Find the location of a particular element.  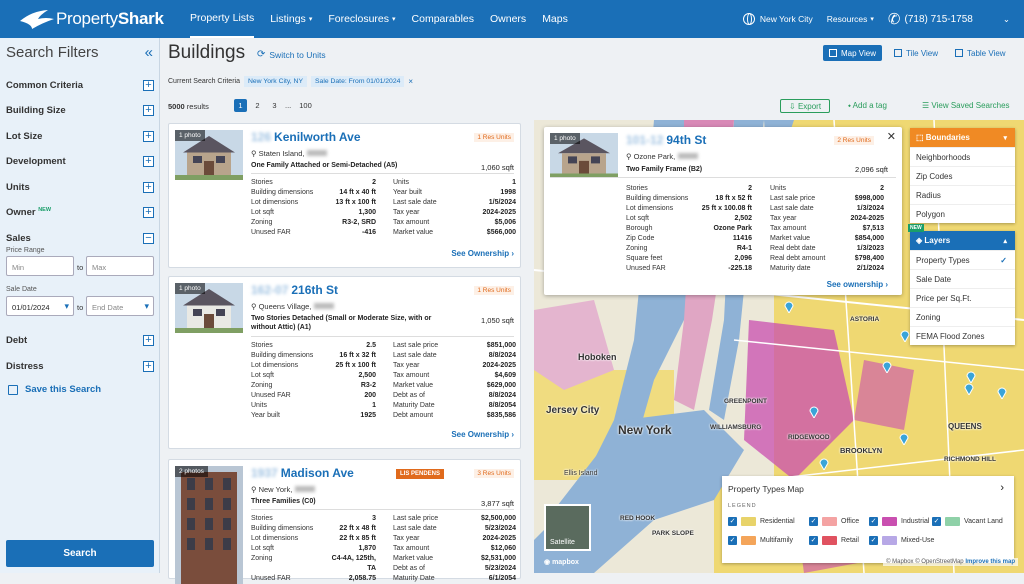

tile-view-button: Tile View is located at coordinates (916, 53).